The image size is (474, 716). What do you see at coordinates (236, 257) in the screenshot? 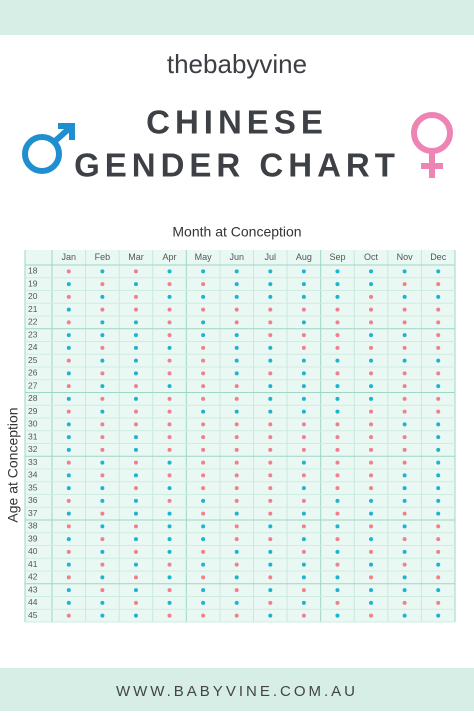
I see `month-header: Jun` at bounding box center [236, 257].